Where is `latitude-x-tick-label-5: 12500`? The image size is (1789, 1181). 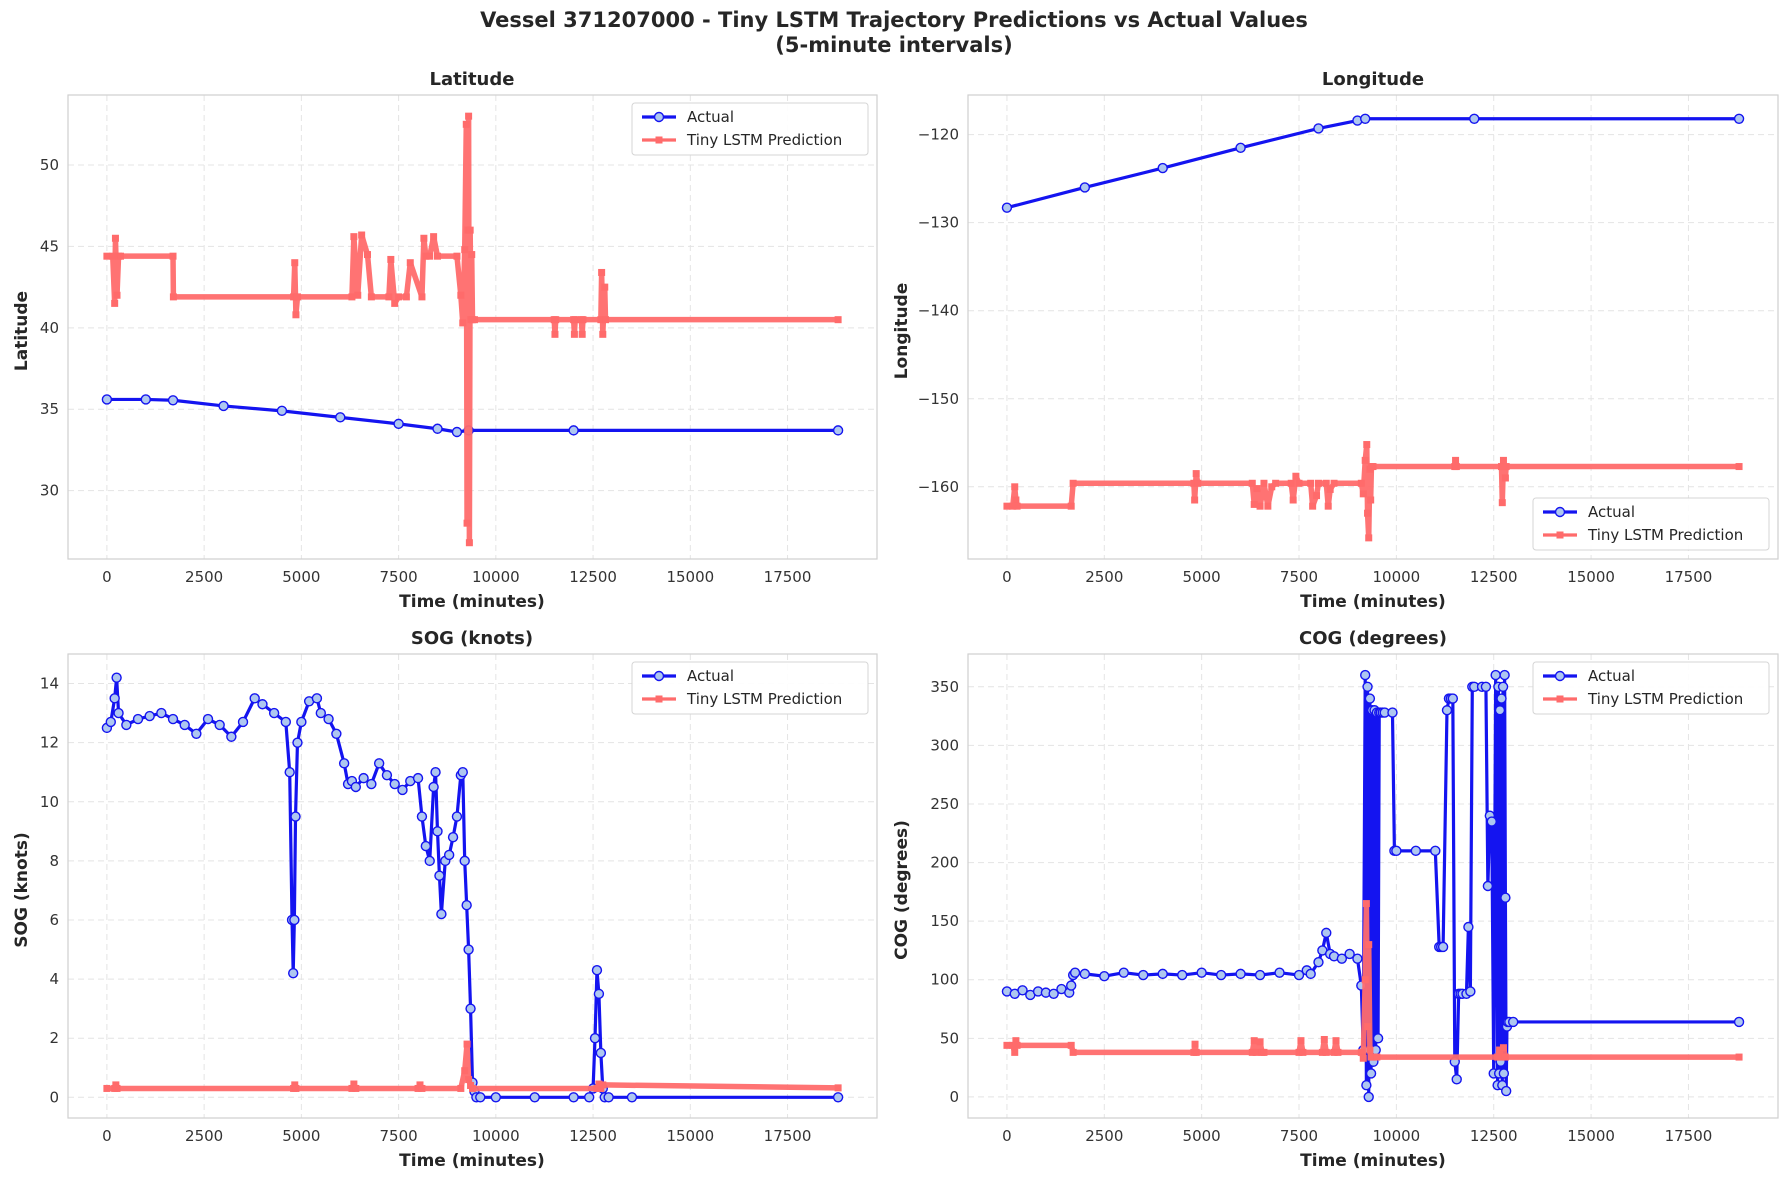 latitude-x-tick-label-5: 12500 is located at coordinates (593, 577).